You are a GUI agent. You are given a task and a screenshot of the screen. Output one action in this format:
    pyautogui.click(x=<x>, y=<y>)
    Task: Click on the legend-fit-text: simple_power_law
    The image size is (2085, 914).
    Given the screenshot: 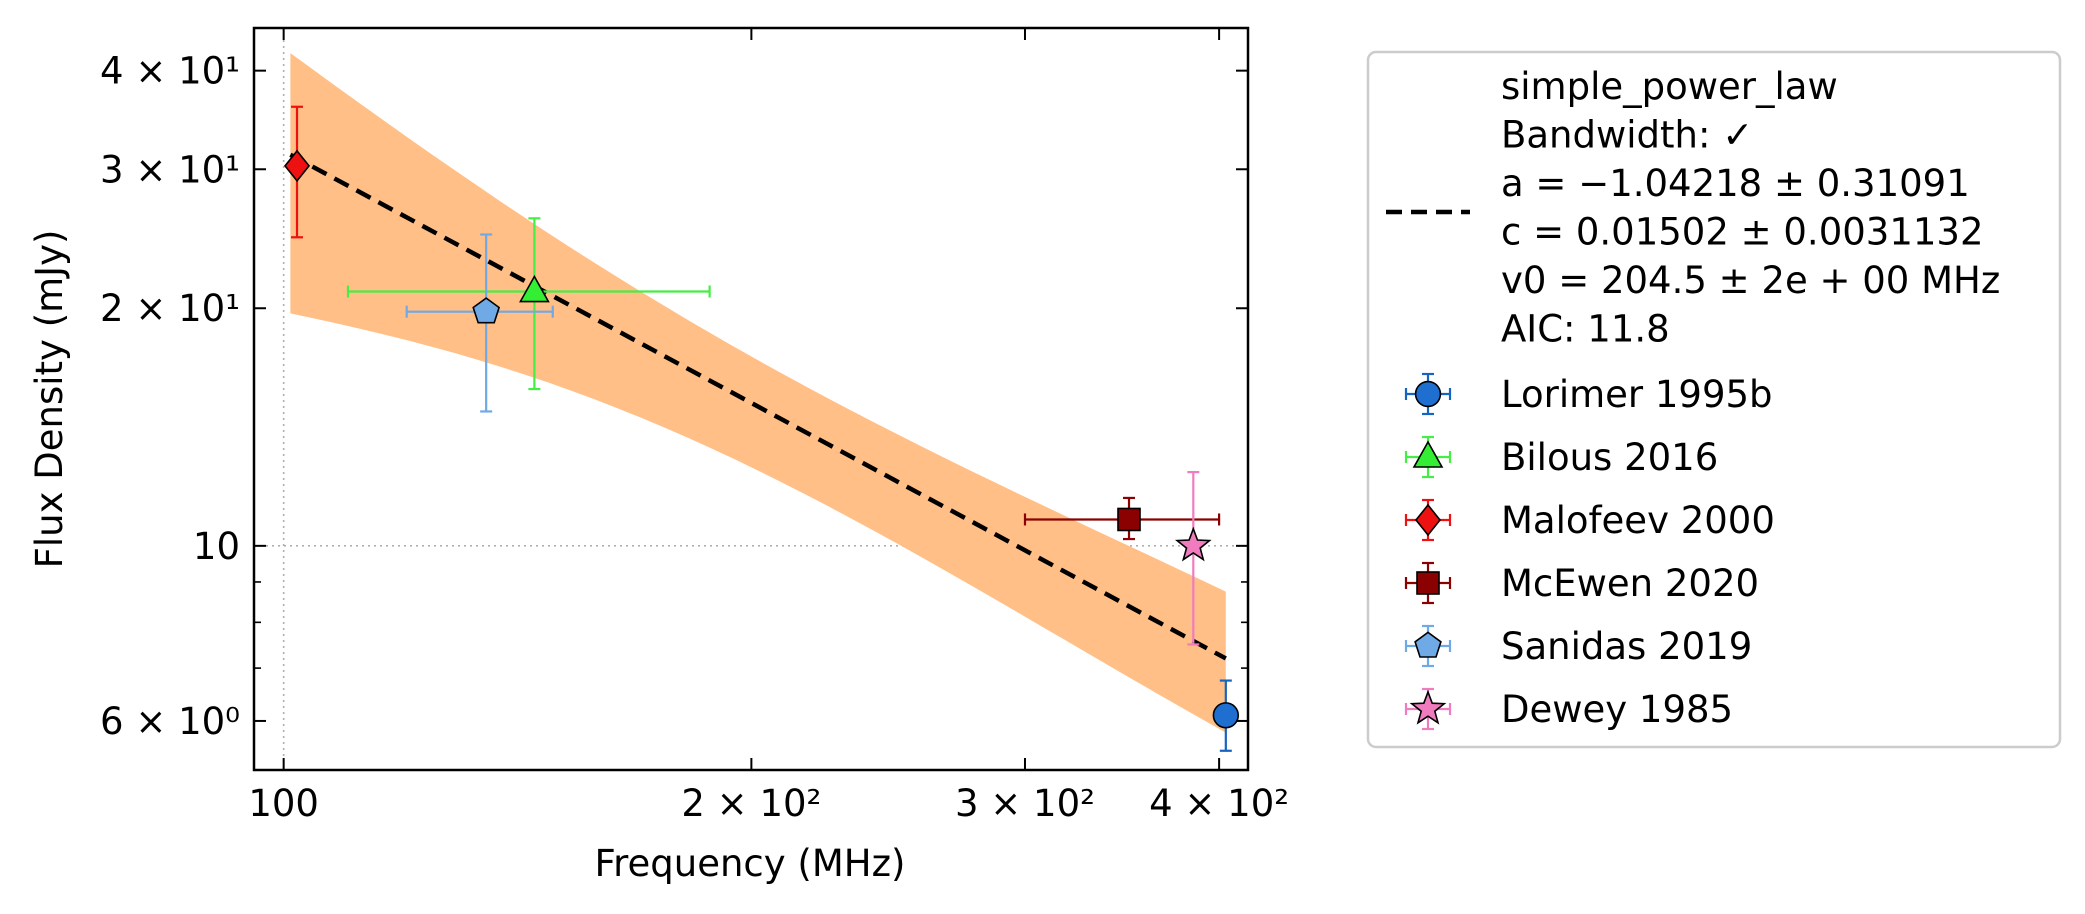 What is the action you would take?
    pyautogui.click(x=1669, y=86)
    